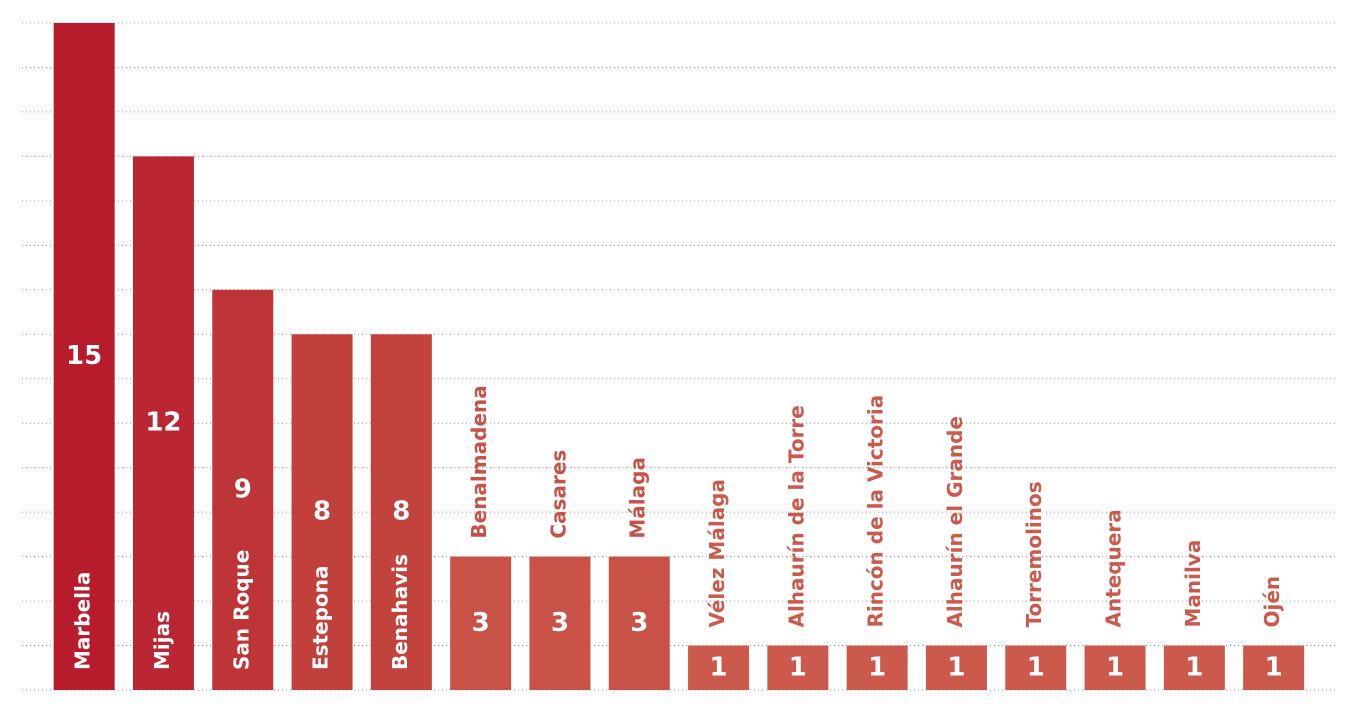 The width and height of the screenshot is (1367, 717). What do you see at coordinates (400, 612) in the screenshot?
I see `category-label: Benahavis` at bounding box center [400, 612].